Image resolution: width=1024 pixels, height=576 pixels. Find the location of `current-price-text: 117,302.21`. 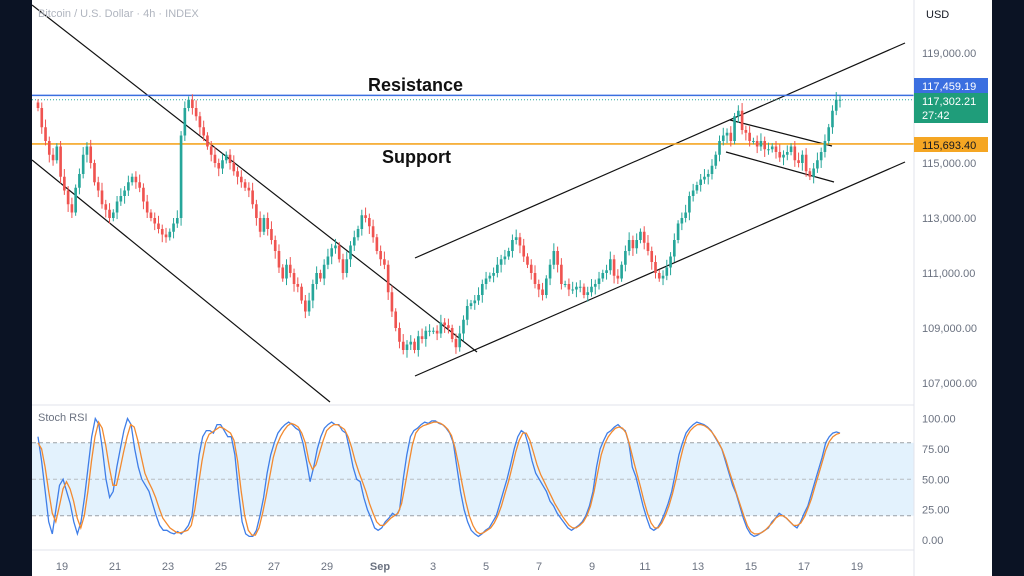

current-price-text: 117,302.21 is located at coordinates (949, 102).